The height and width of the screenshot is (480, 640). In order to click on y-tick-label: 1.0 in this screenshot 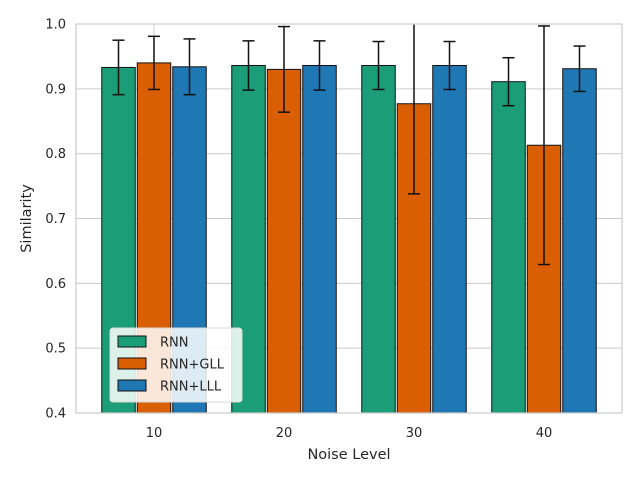, I will do `click(55, 25)`.